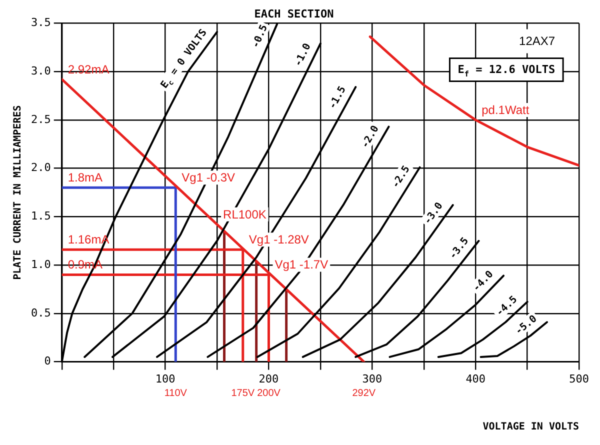  I want to click on x-tick-label: 400, so click(476, 379).